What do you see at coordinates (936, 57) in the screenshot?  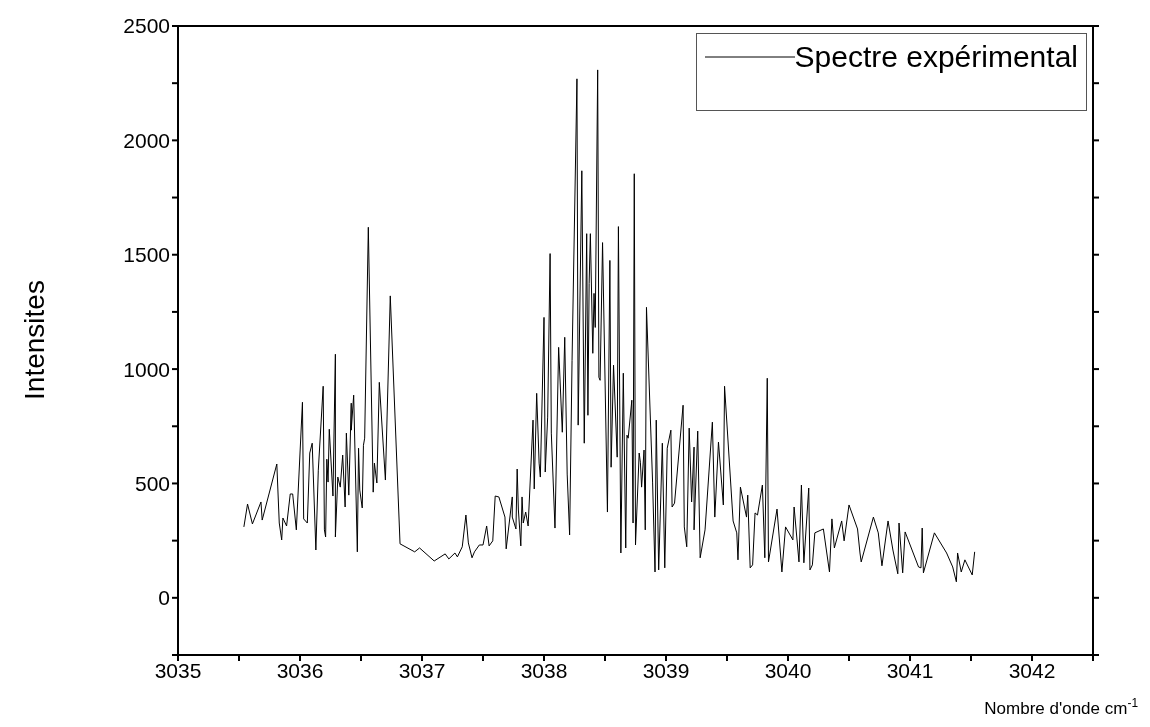 I see `legend-label: Spectre expérimental` at bounding box center [936, 57].